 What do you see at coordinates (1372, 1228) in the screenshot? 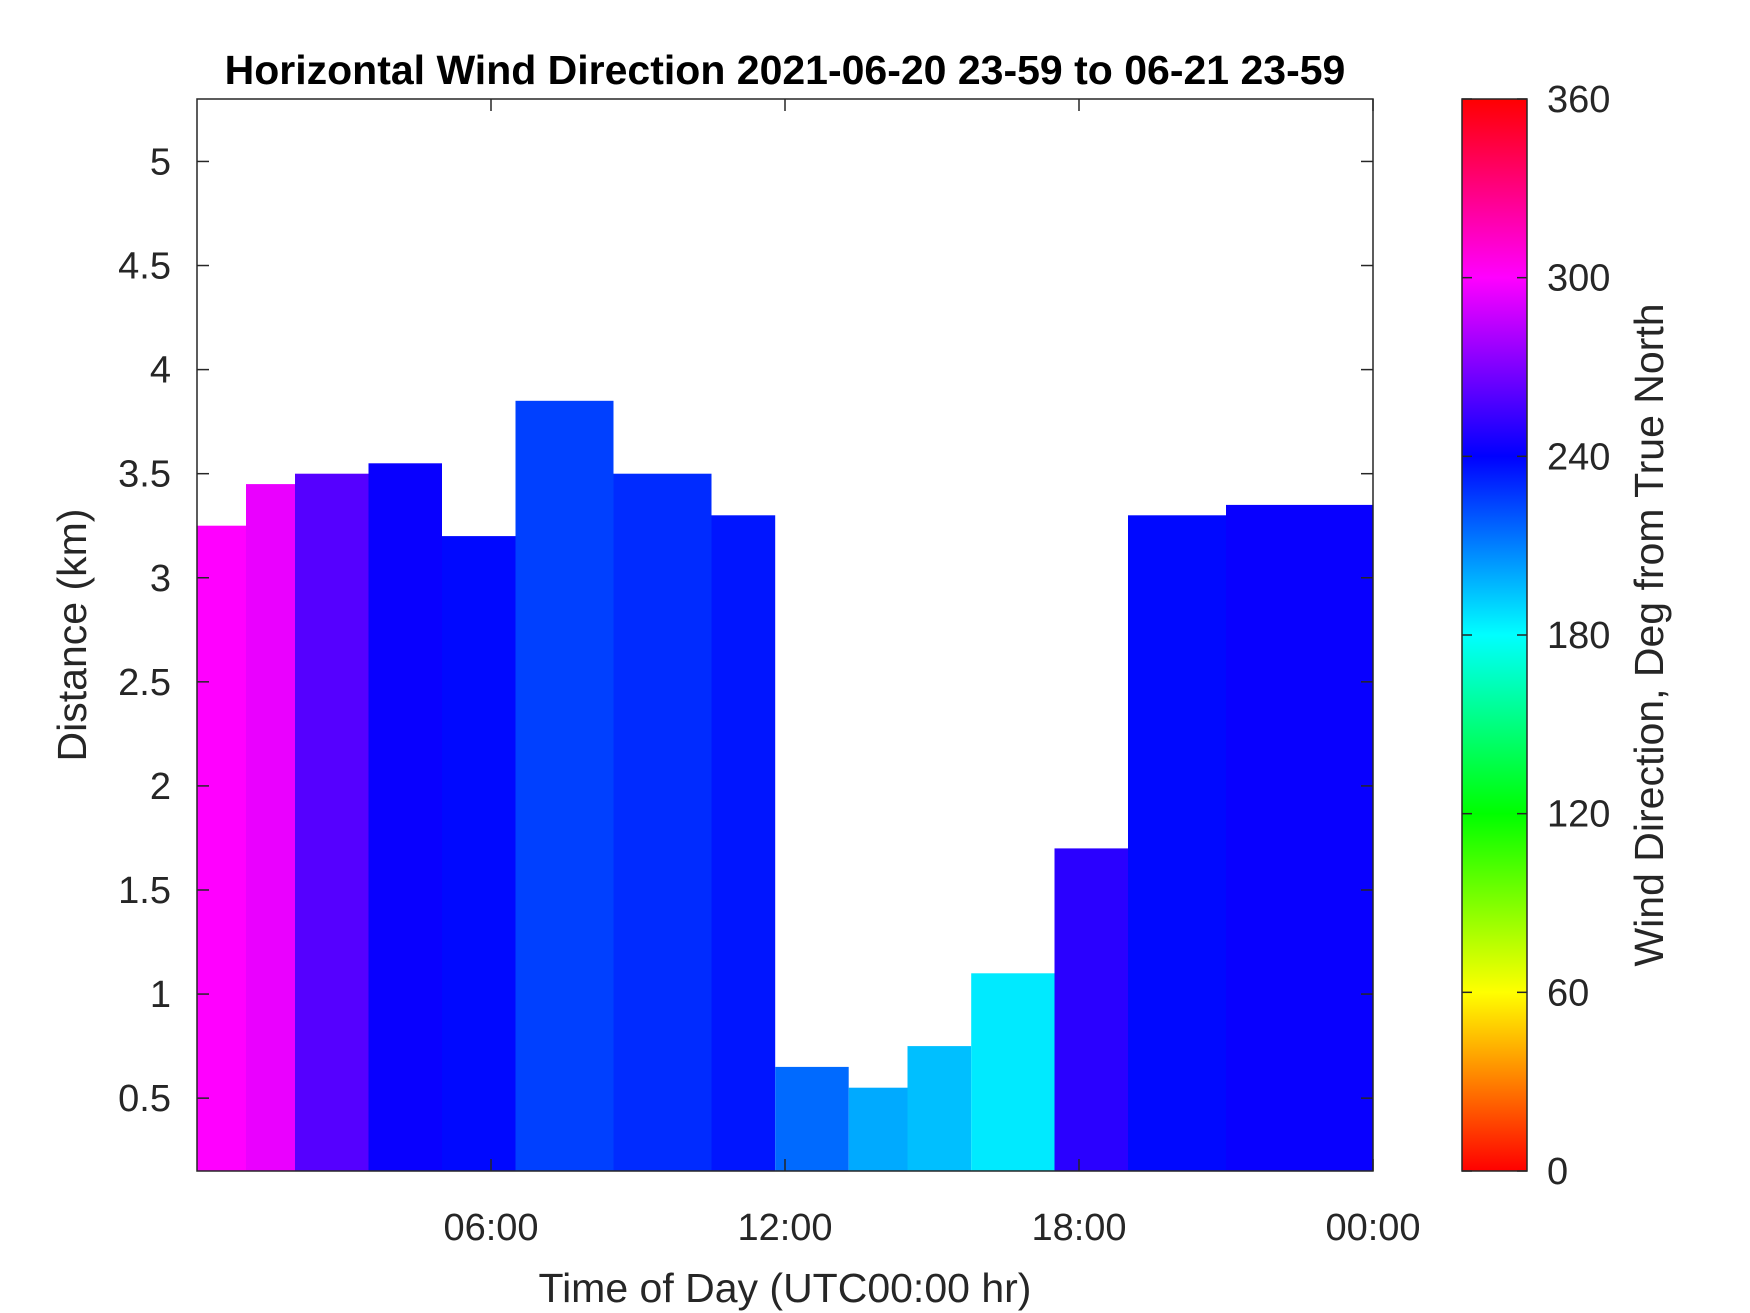
I see `x-tick-label: 00:00` at bounding box center [1372, 1228].